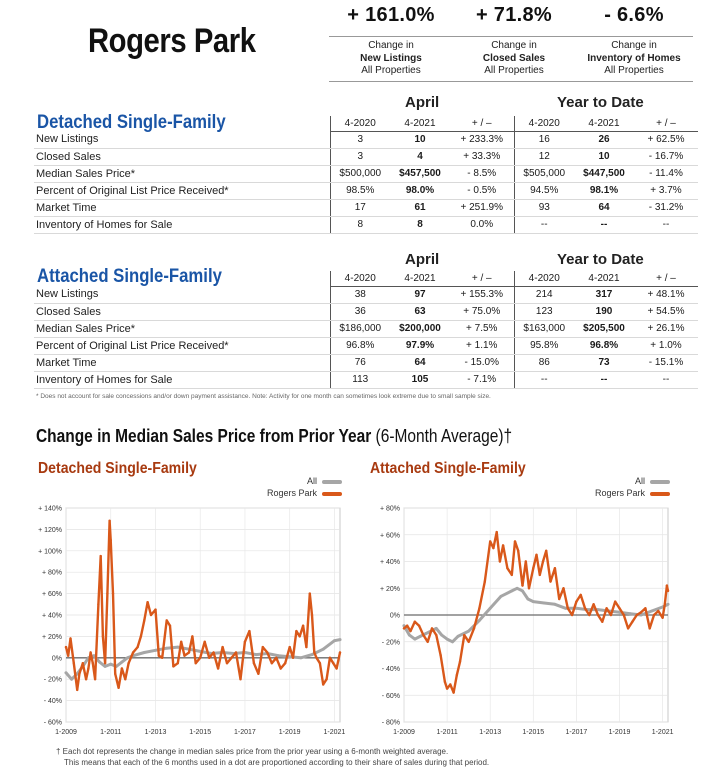  I want to click on legend-detached: All Rogers Park, so click(291, 487).